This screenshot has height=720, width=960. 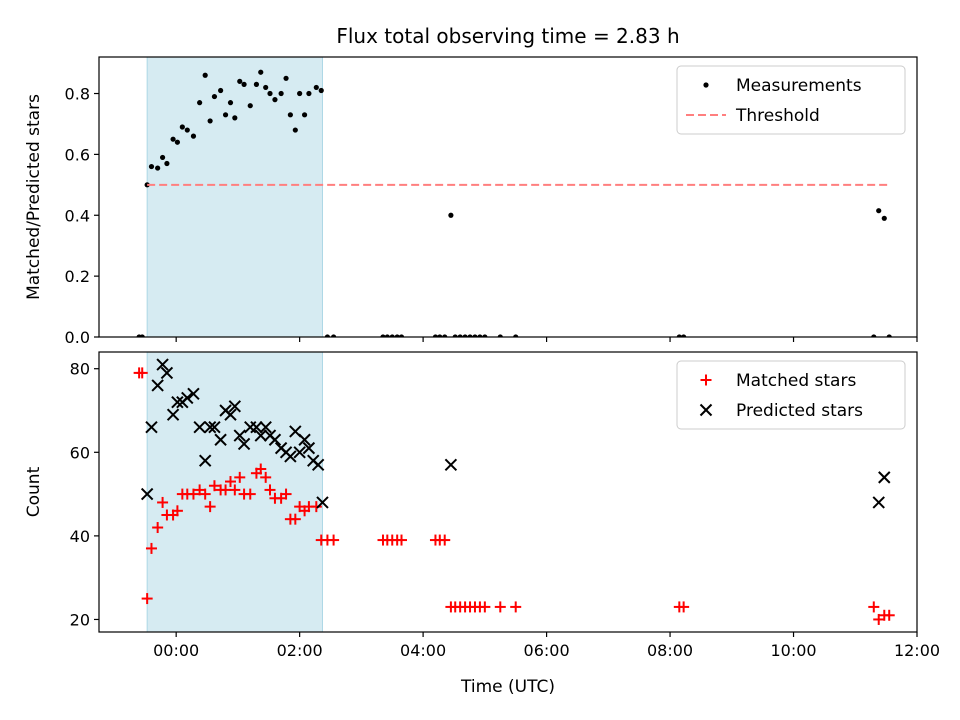 I want to click on y-tick-label: 40, so click(x=80, y=536).